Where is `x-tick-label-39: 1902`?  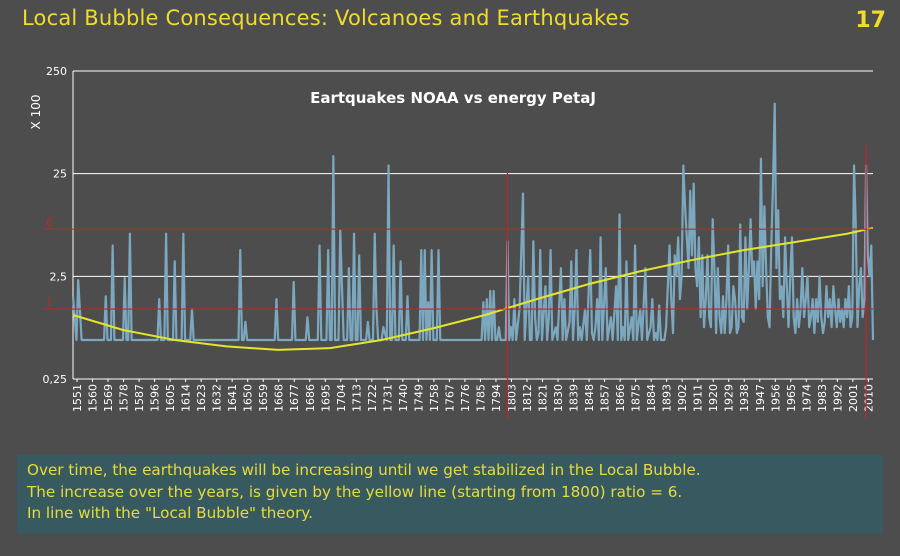
x-tick-label-39: 1902 is located at coordinates (682, 398).